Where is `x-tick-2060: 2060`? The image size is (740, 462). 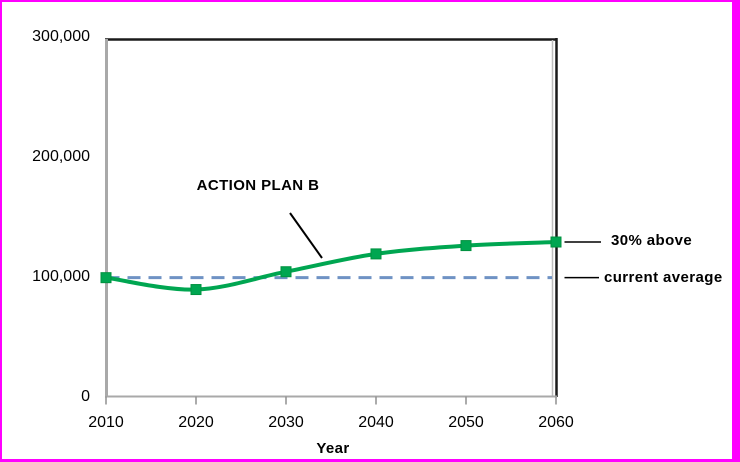 x-tick-2060: 2060 is located at coordinates (556, 422).